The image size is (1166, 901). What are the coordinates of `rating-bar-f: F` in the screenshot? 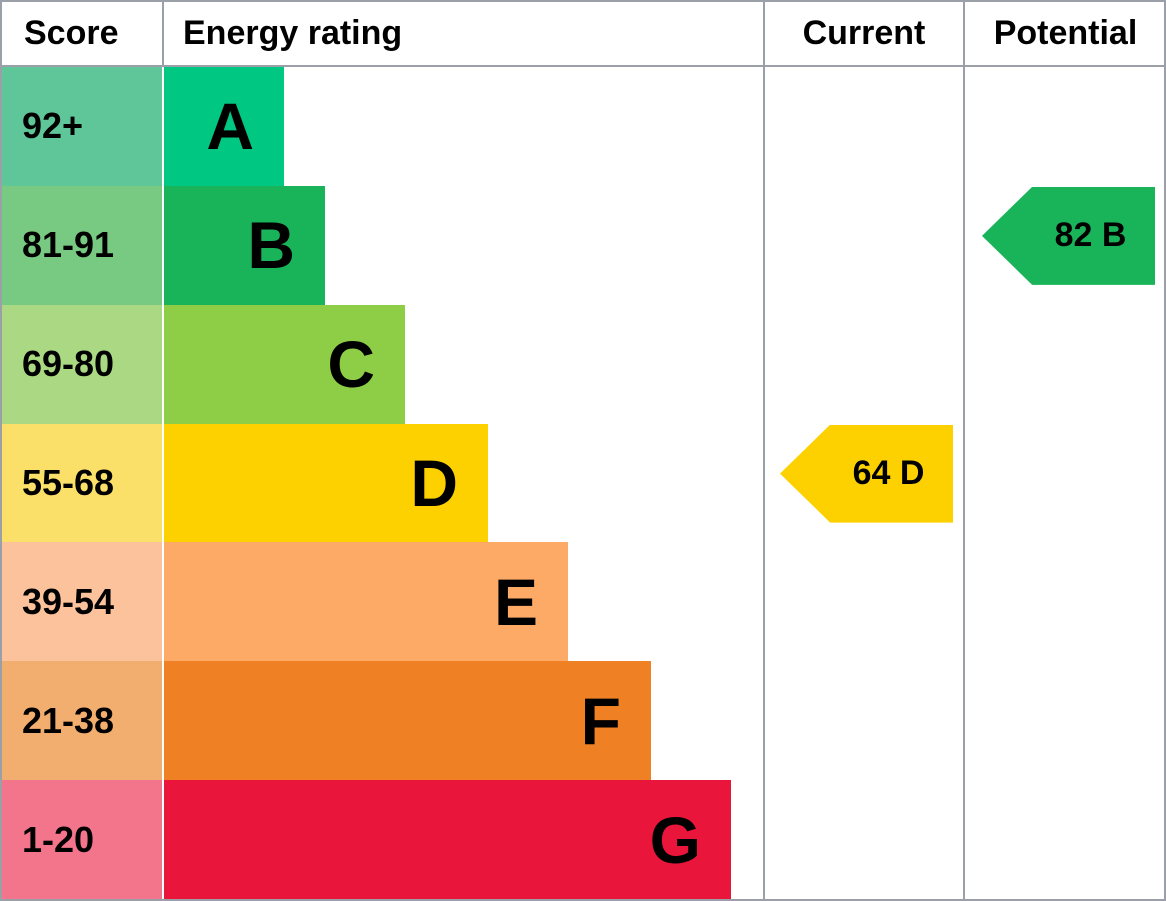 It's located at (407, 721).